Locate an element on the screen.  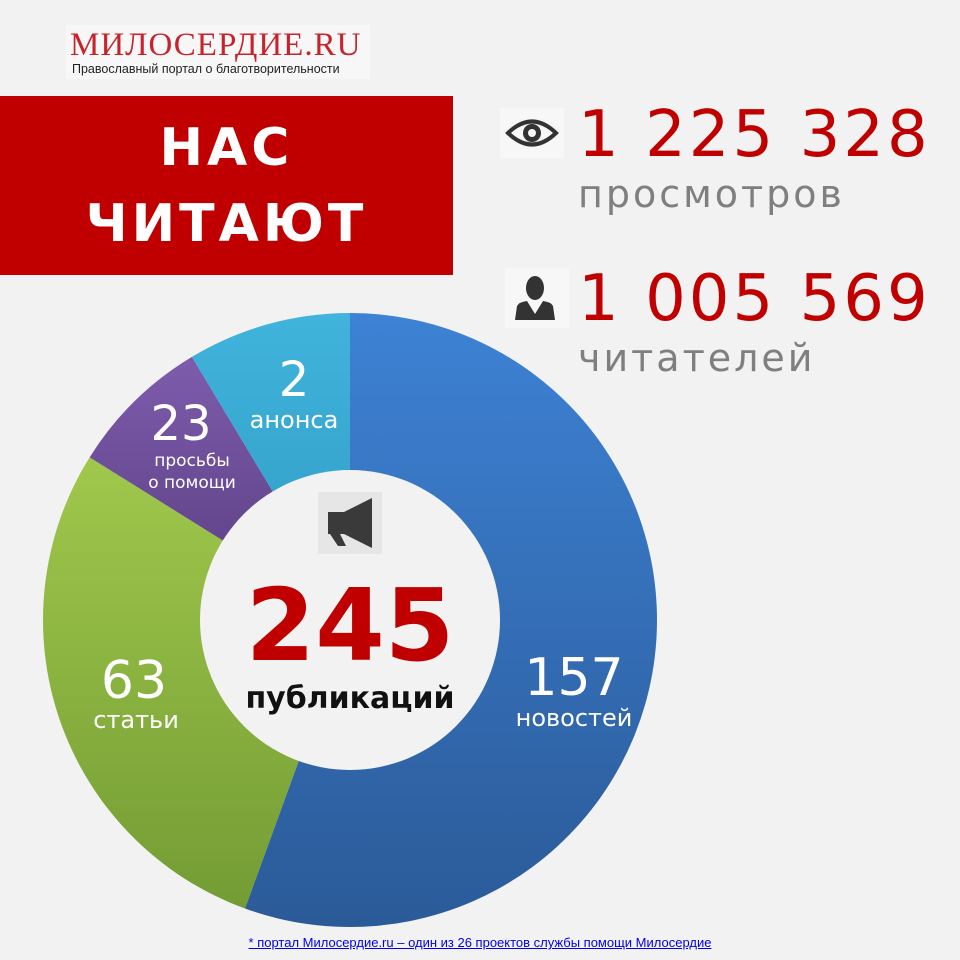
readers-value: 1 005 569 is located at coordinates (754, 299).